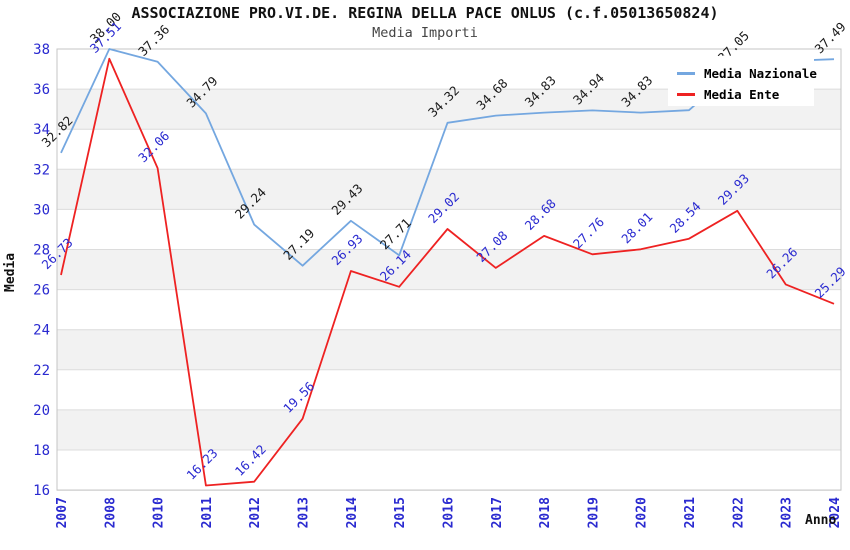 This screenshot has height=550, width=850. I want to click on x-tick-label: 2019, so click(593, 512).